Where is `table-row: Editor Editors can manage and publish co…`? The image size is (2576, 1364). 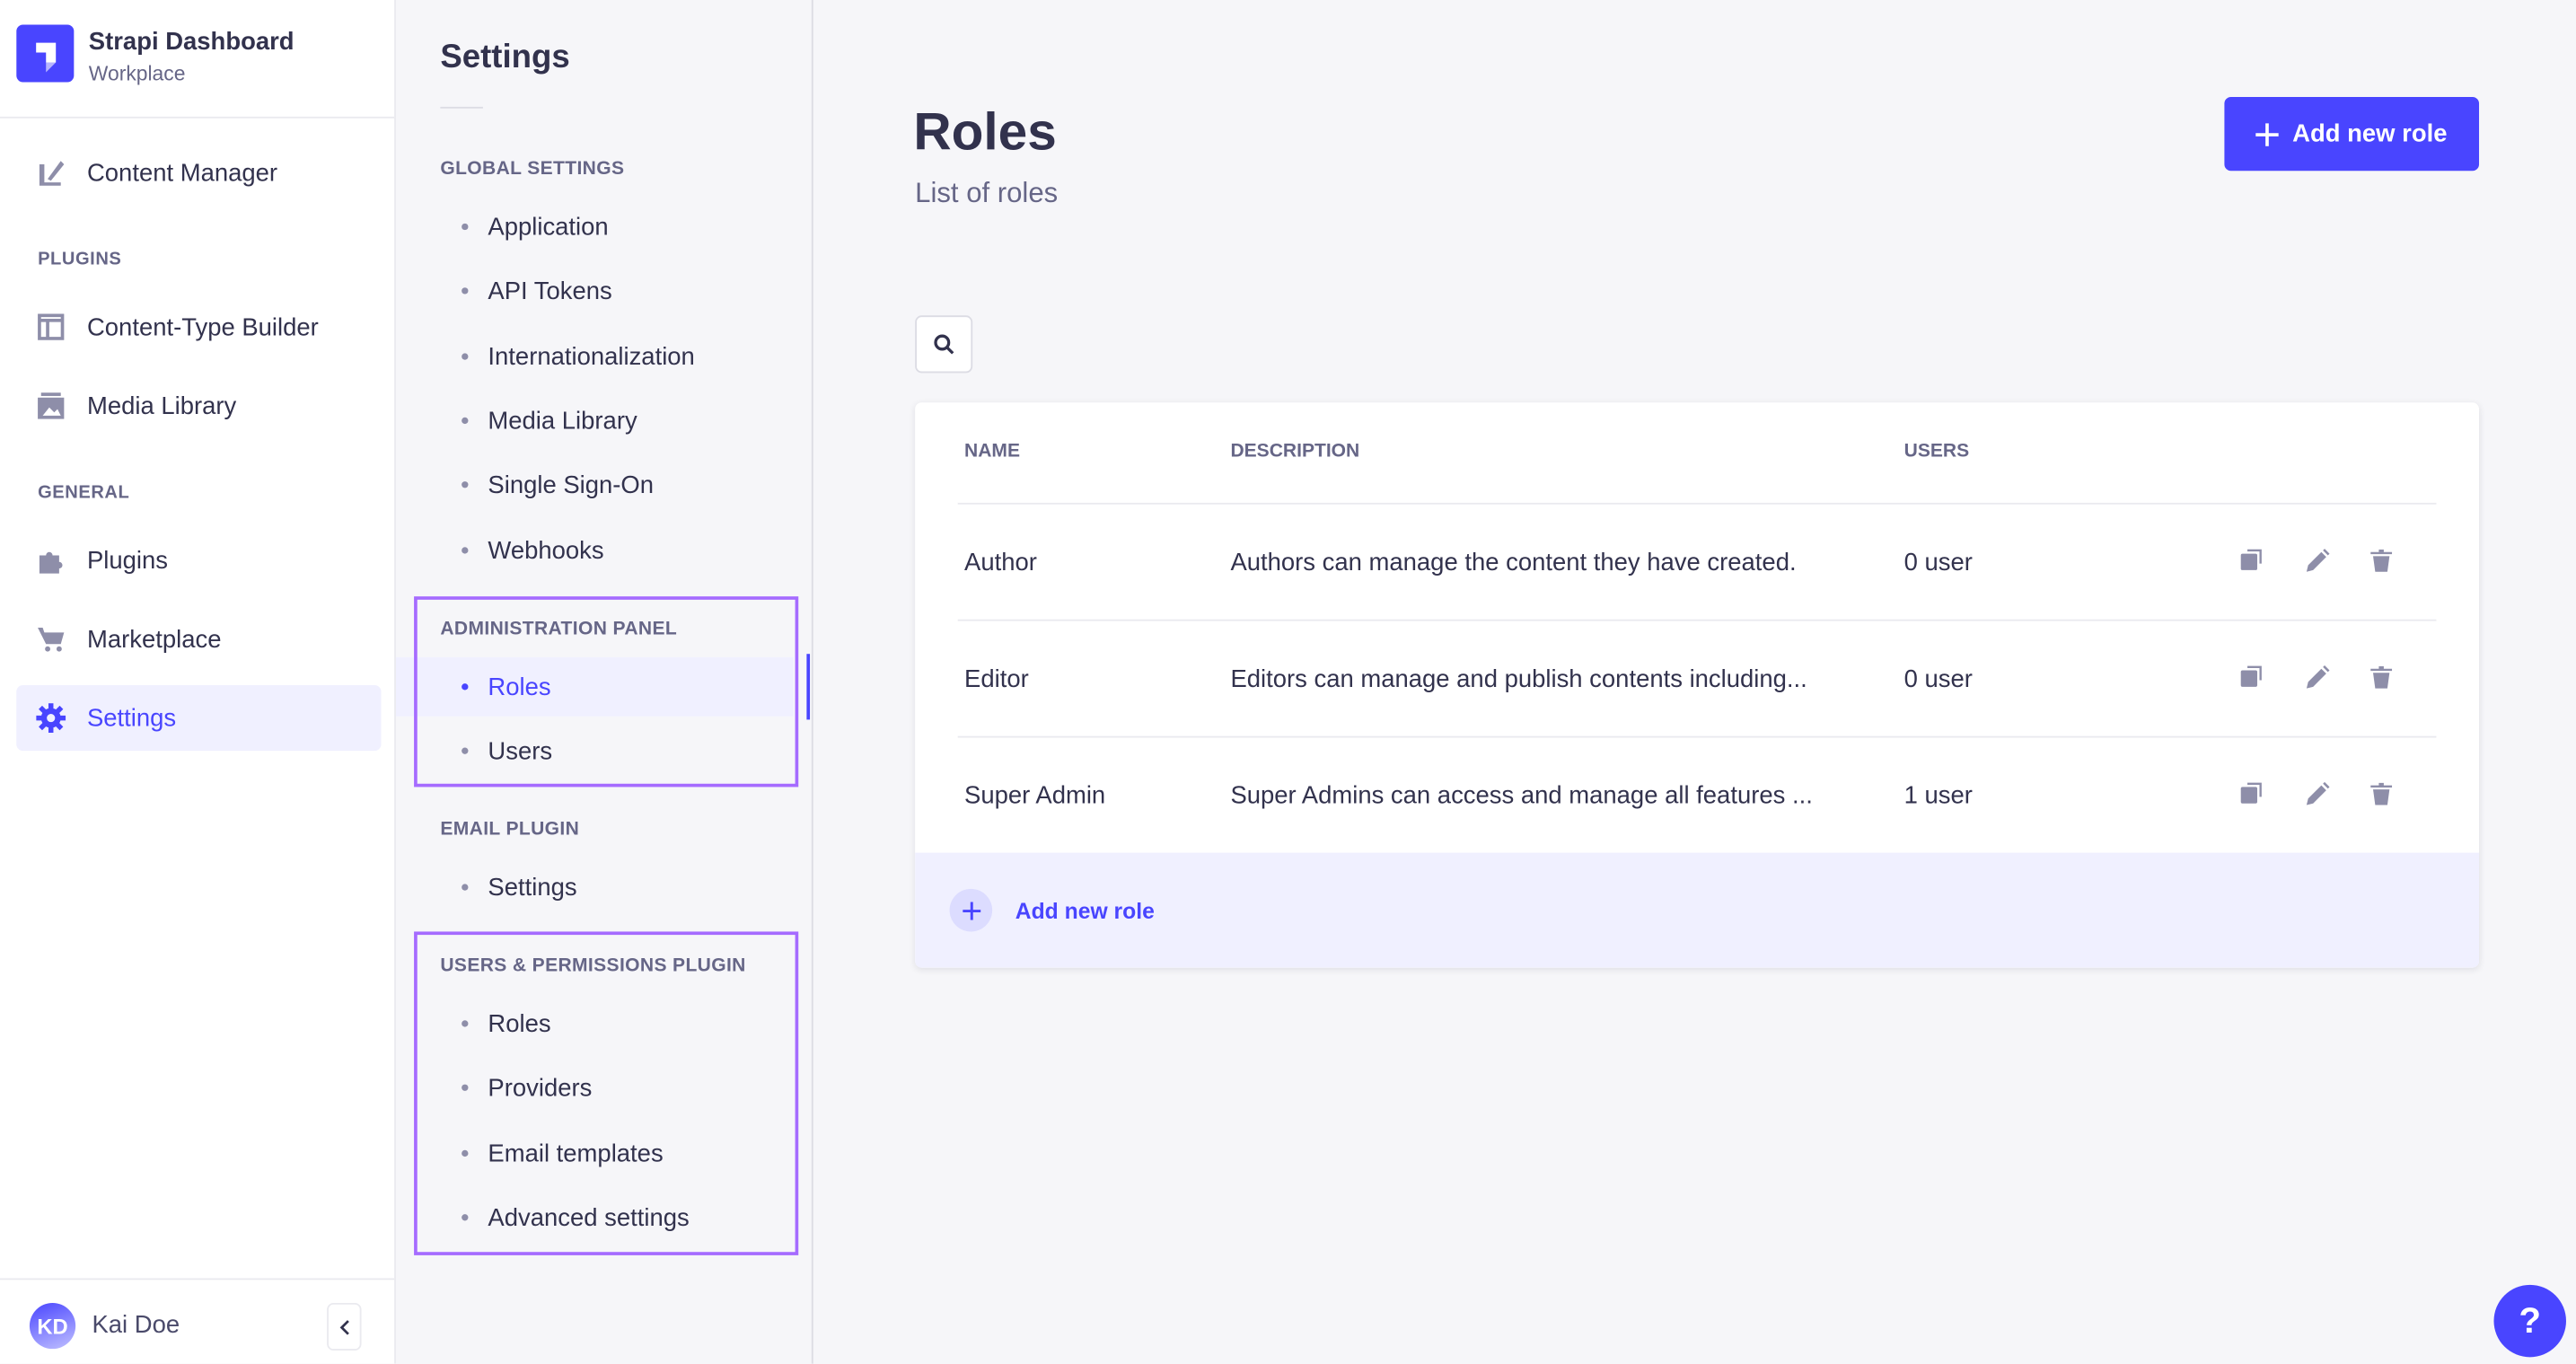 table-row: Editor Editors can manage and publish co… is located at coordinates (1697, 678).